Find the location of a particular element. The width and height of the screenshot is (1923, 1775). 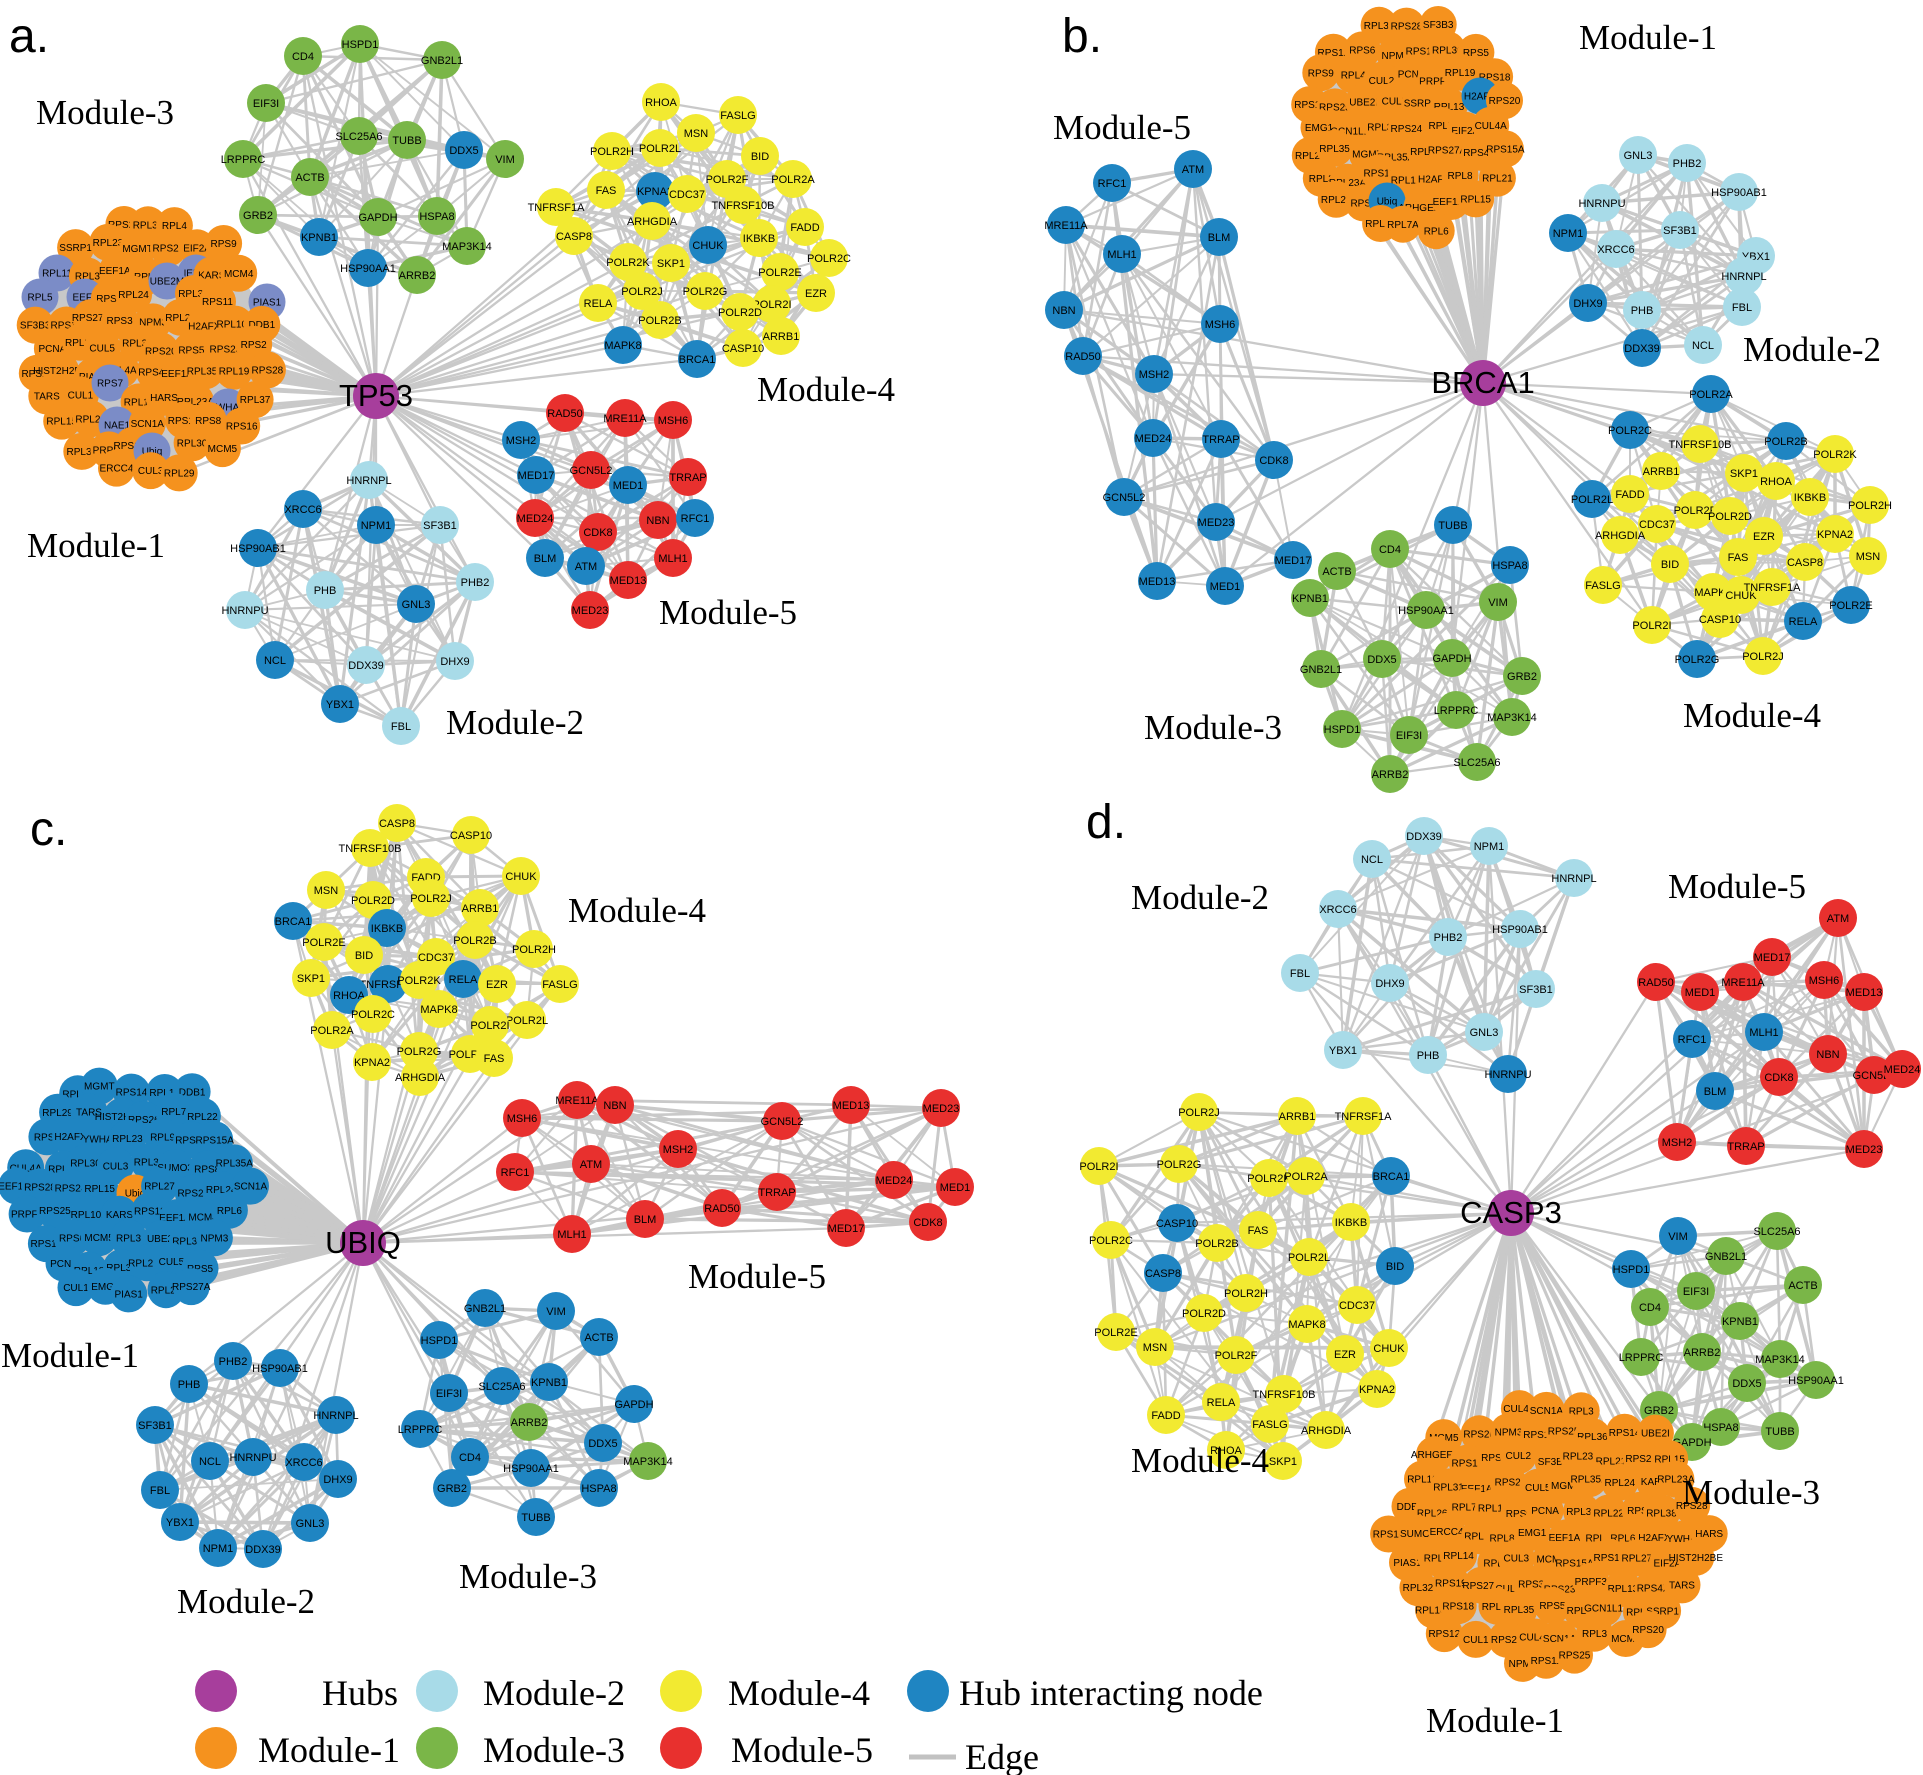

svg-text: CUL4B is located at coordinates (1519, 1409).